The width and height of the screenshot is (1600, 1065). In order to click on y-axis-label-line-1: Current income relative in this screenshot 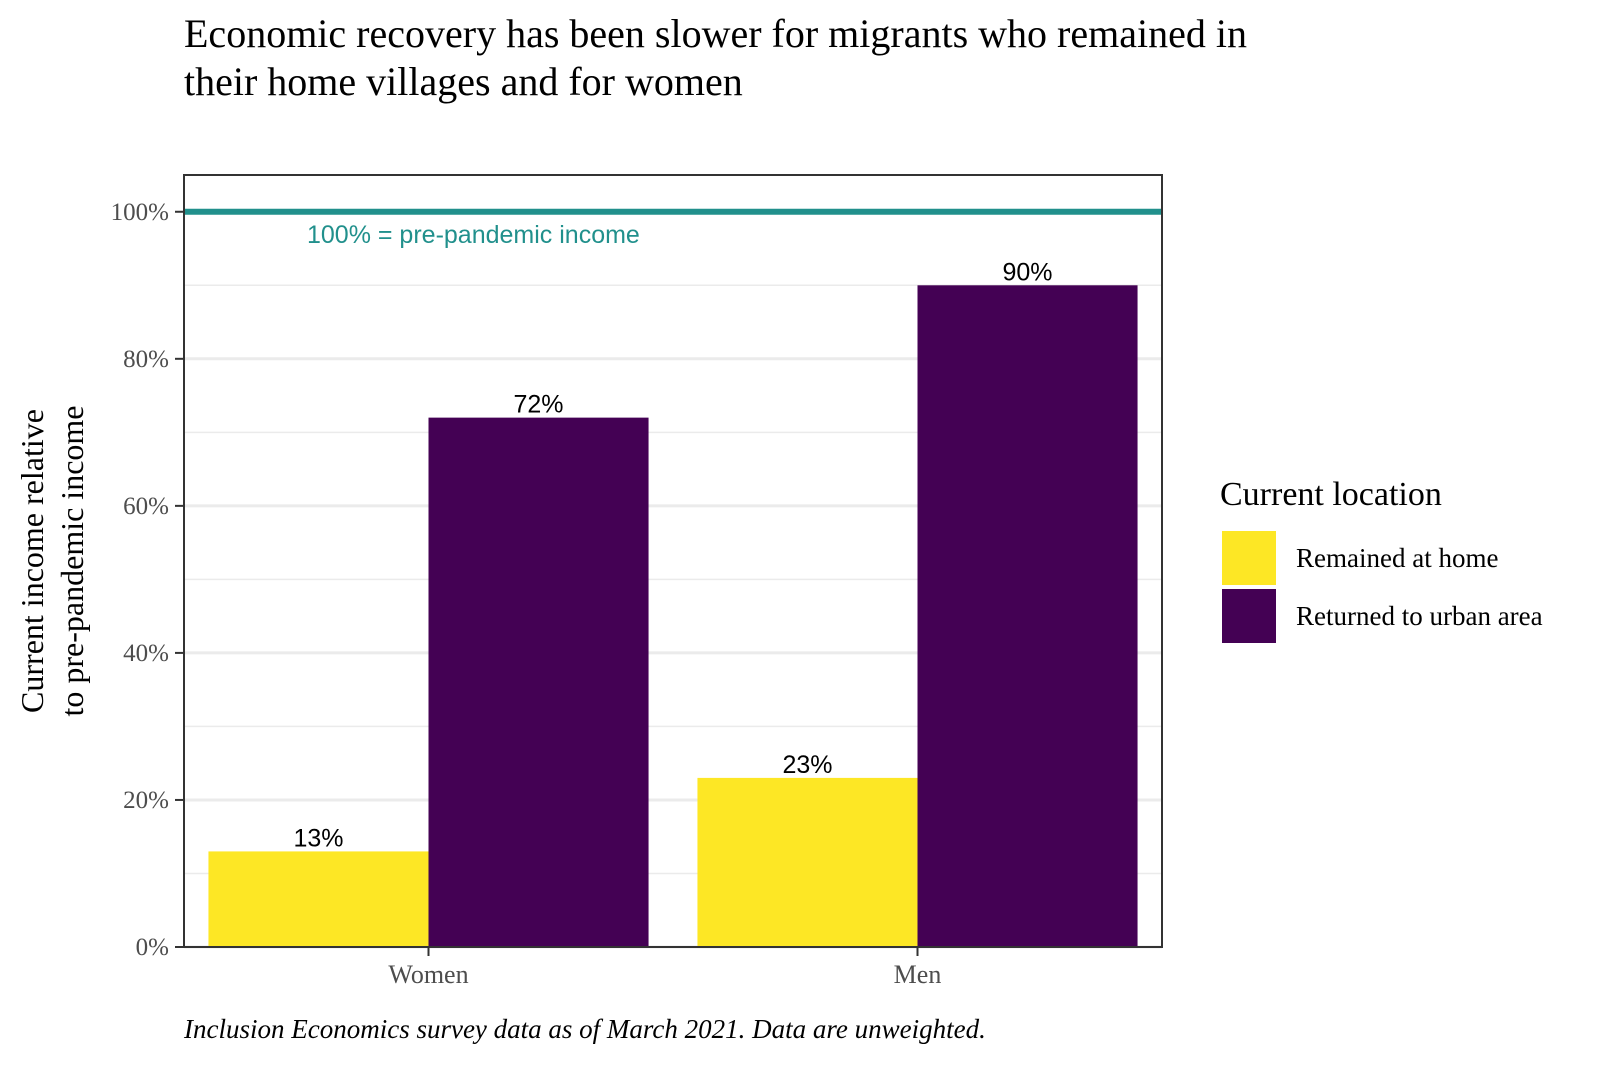, I will do `click(32, 561)`.